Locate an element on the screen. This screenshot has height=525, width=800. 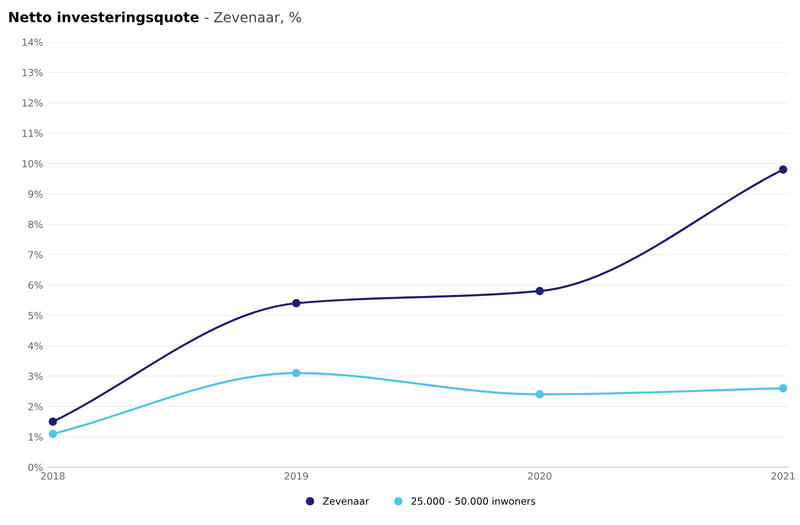
chart-subtitle: - Zevenaar, % is located at coordinates (253, 18).